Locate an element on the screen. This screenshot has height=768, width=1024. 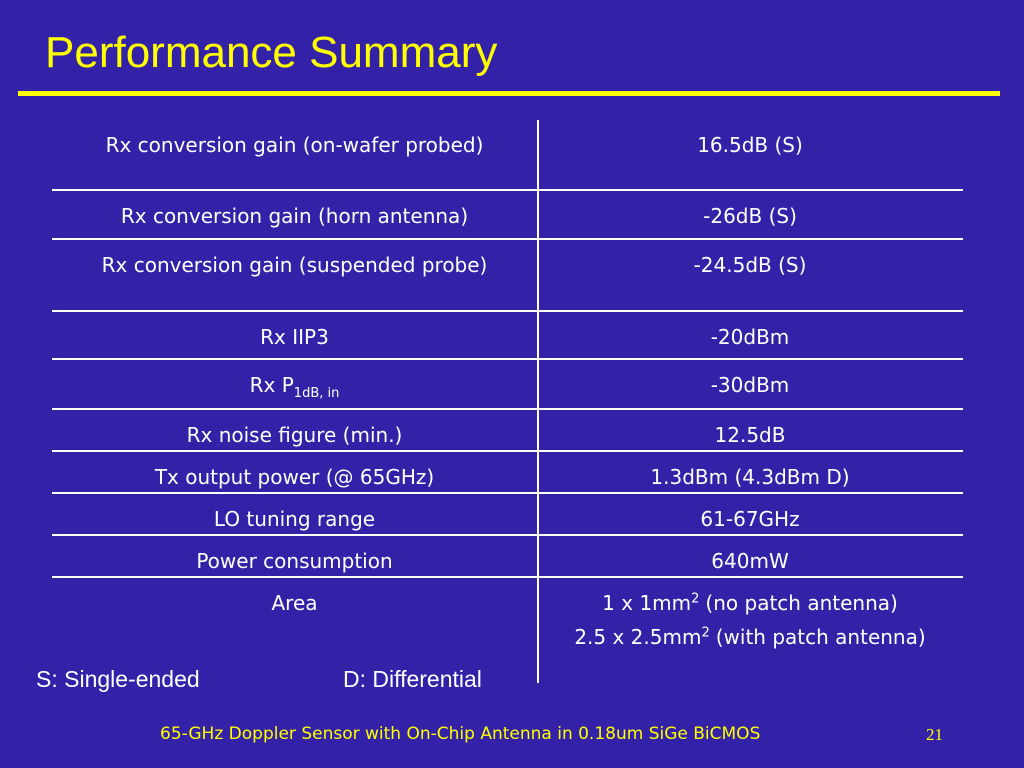
row-label: Rx conversion gain (on-wafer probed) is located at coordinates (294, 145).